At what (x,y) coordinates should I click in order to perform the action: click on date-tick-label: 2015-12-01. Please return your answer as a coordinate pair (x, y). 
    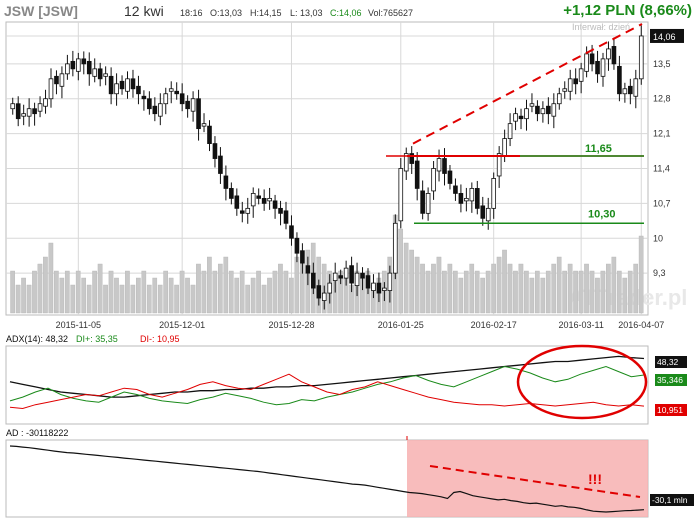
    Looking at the image, I should click on (182, 325).